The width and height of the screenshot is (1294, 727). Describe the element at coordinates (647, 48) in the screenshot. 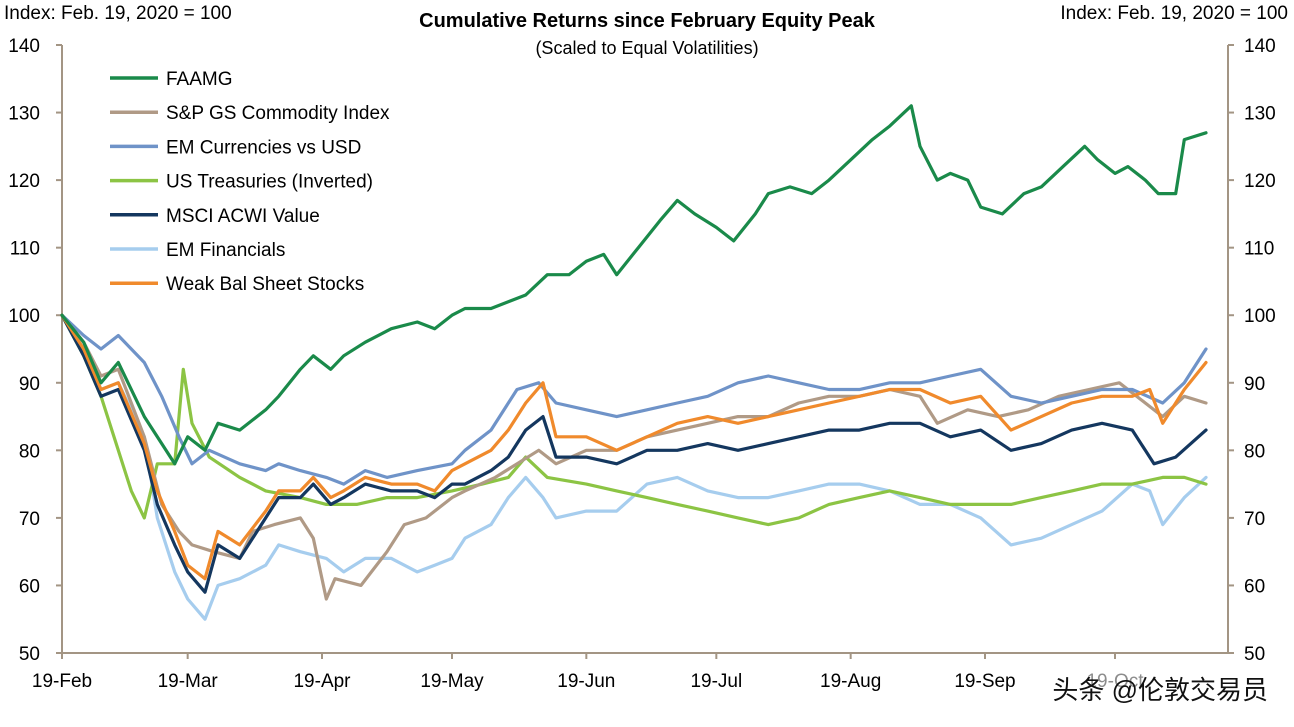

I see `chart-subtitle: (Scaled to Equal Volatilities)` at that location.